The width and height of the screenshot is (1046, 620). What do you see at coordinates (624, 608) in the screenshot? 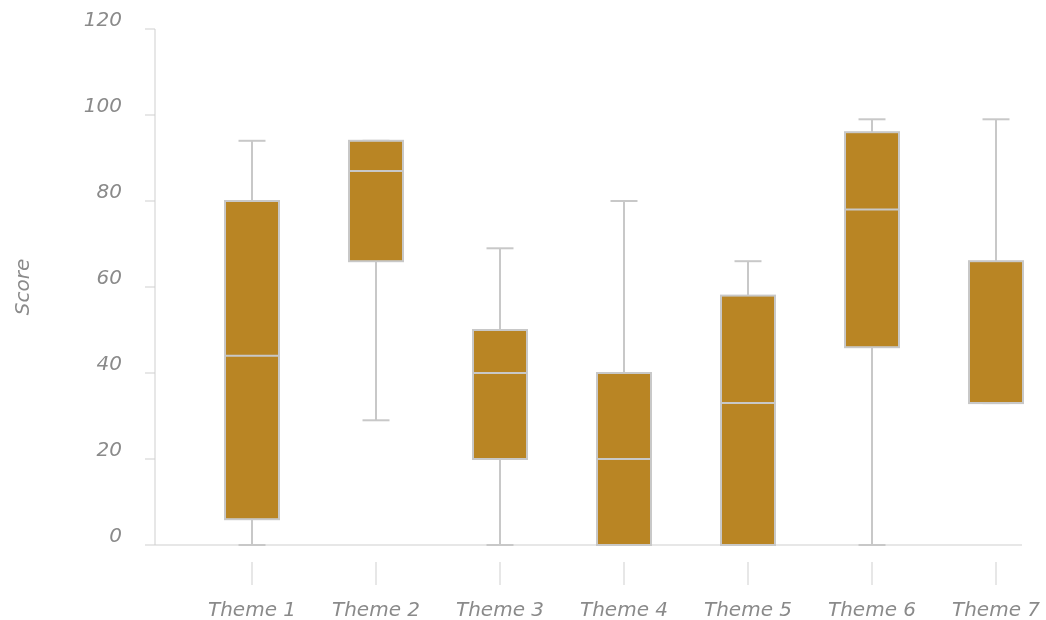
I see `x-tick-label: Theme 4` at bounding box center [624, 608].